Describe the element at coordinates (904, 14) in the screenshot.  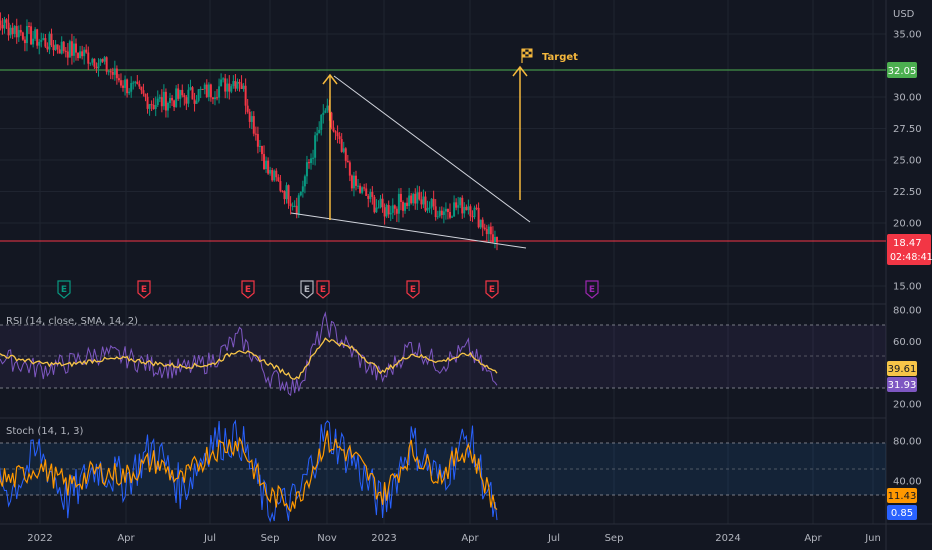
I see `currency-label: USD` at that location.